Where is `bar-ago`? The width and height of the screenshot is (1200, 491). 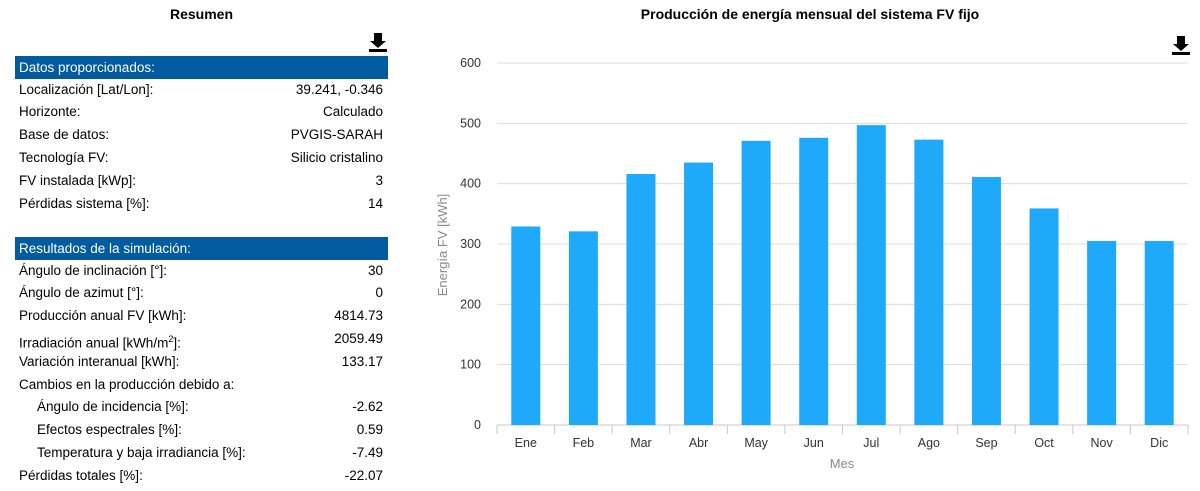
bar-ago is located at coordinates (929, 282).